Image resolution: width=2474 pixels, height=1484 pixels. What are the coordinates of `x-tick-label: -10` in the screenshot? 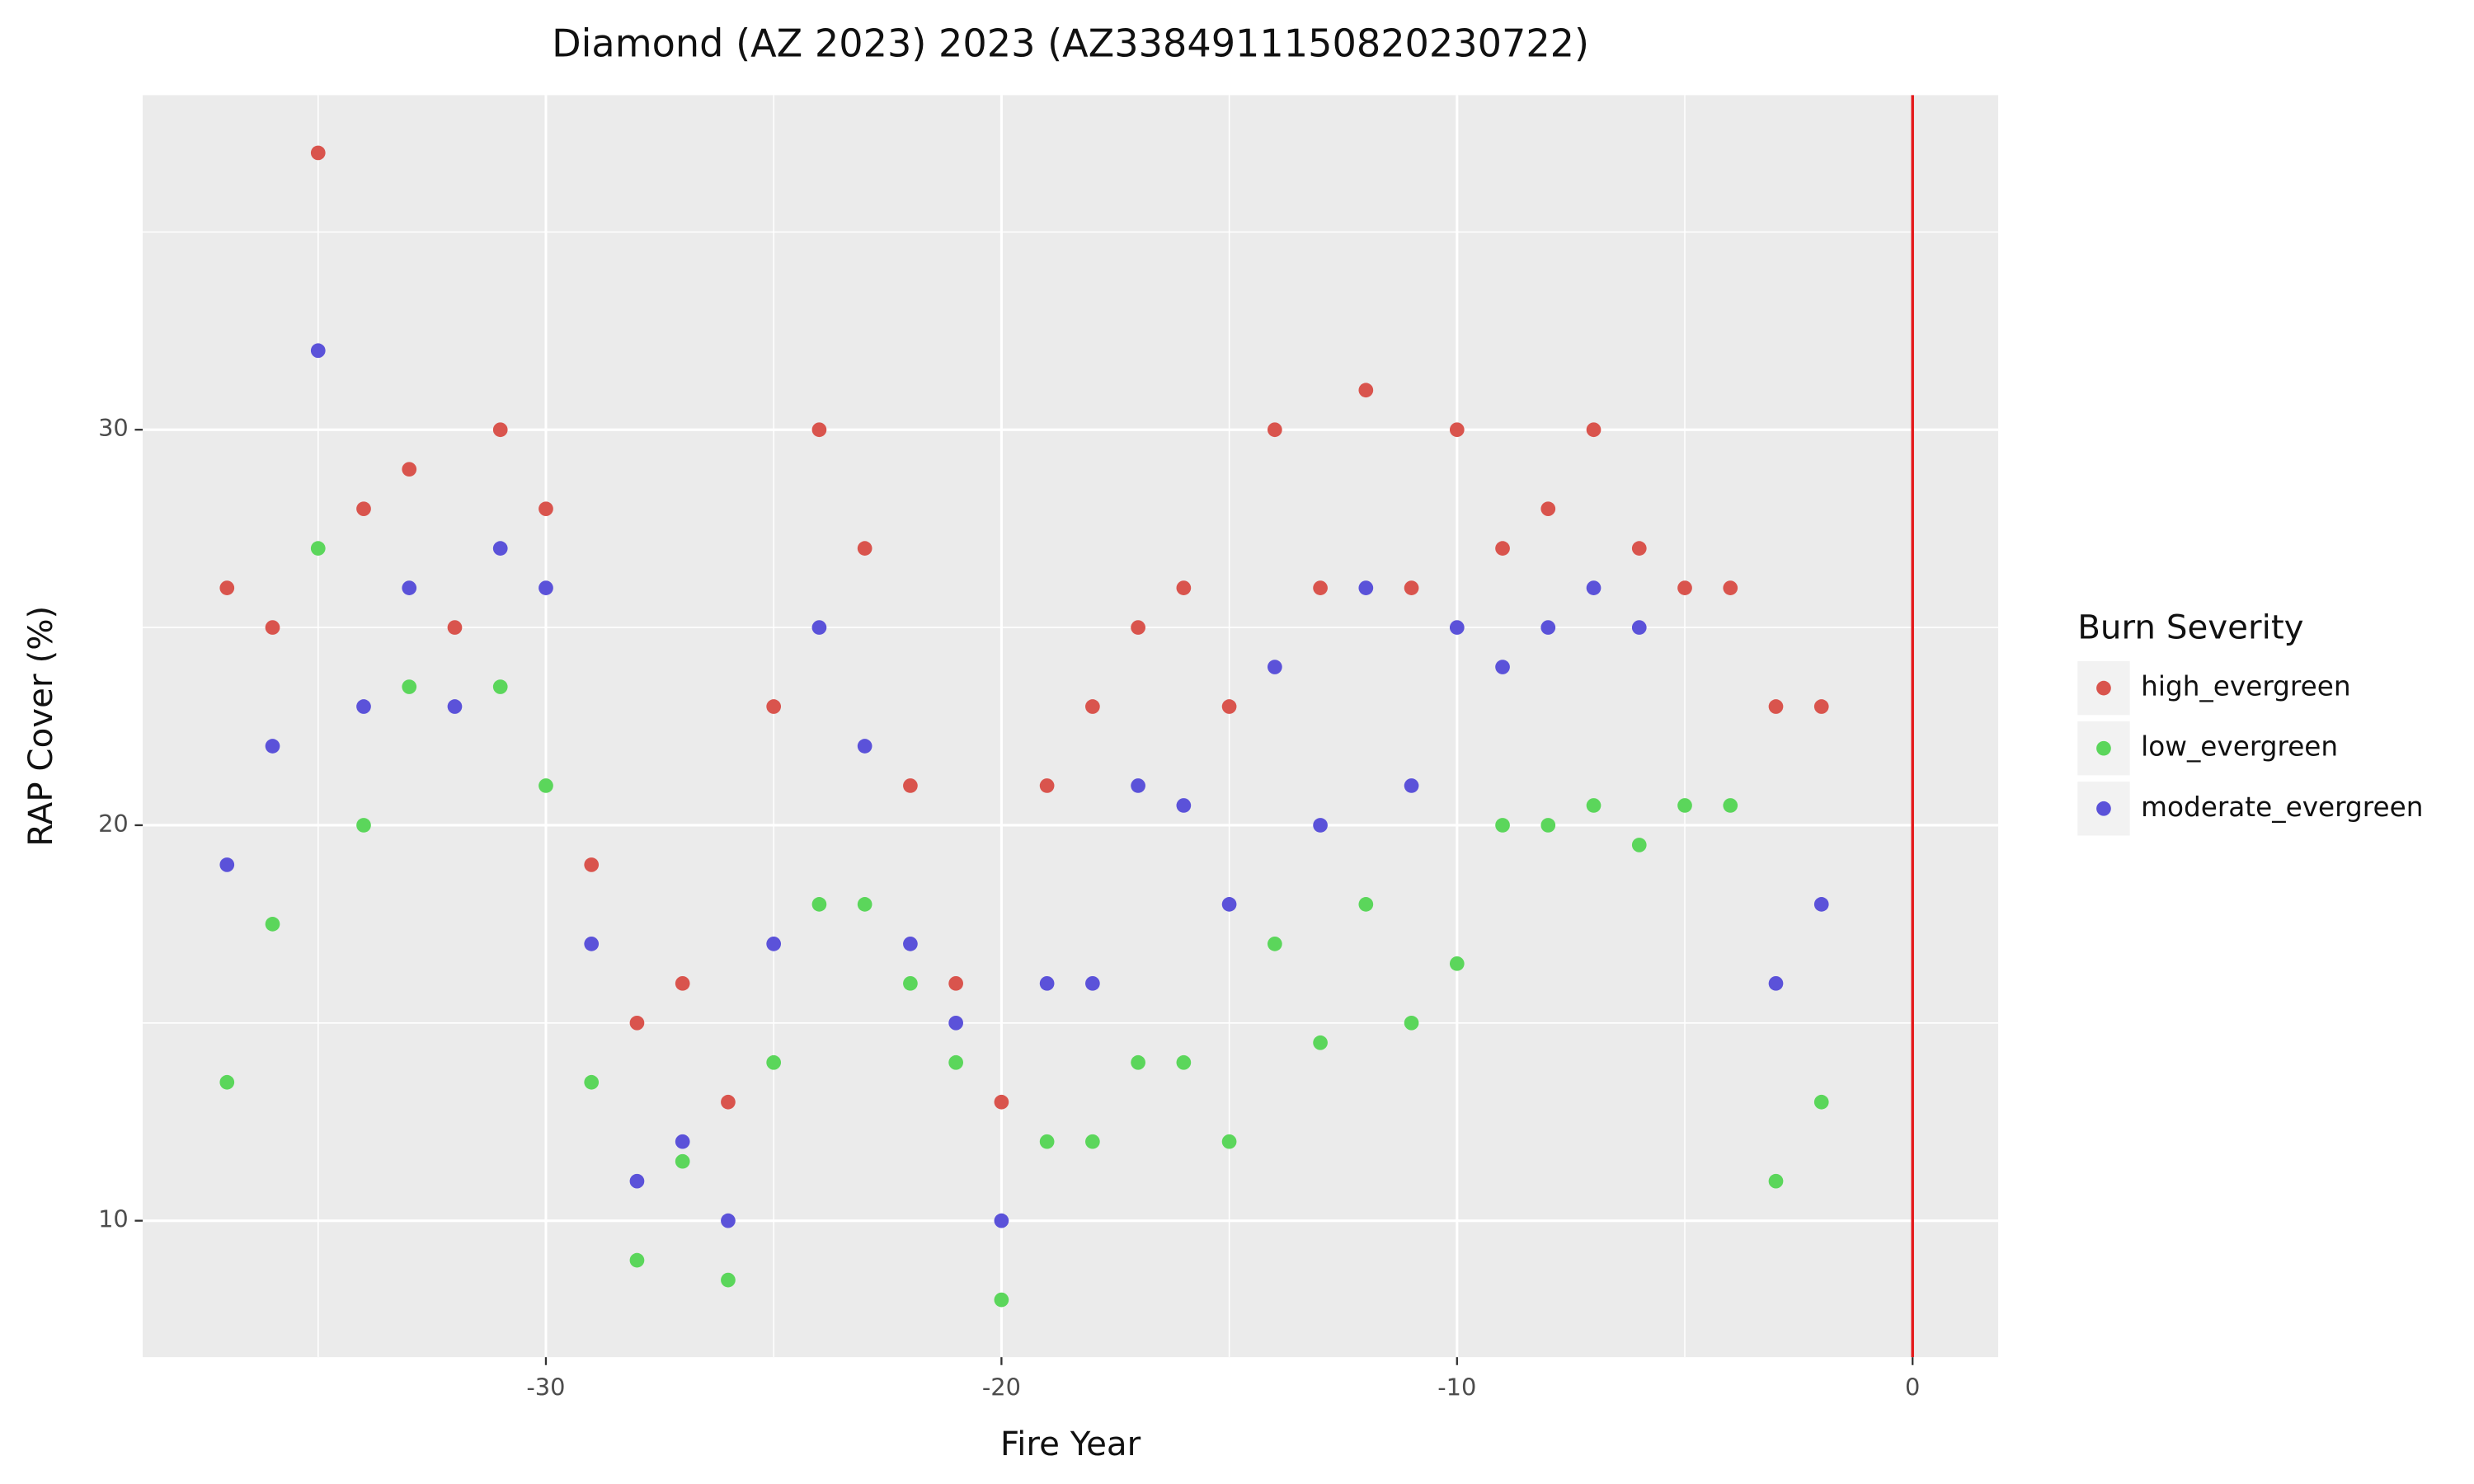 It's located at (1456, 1388).